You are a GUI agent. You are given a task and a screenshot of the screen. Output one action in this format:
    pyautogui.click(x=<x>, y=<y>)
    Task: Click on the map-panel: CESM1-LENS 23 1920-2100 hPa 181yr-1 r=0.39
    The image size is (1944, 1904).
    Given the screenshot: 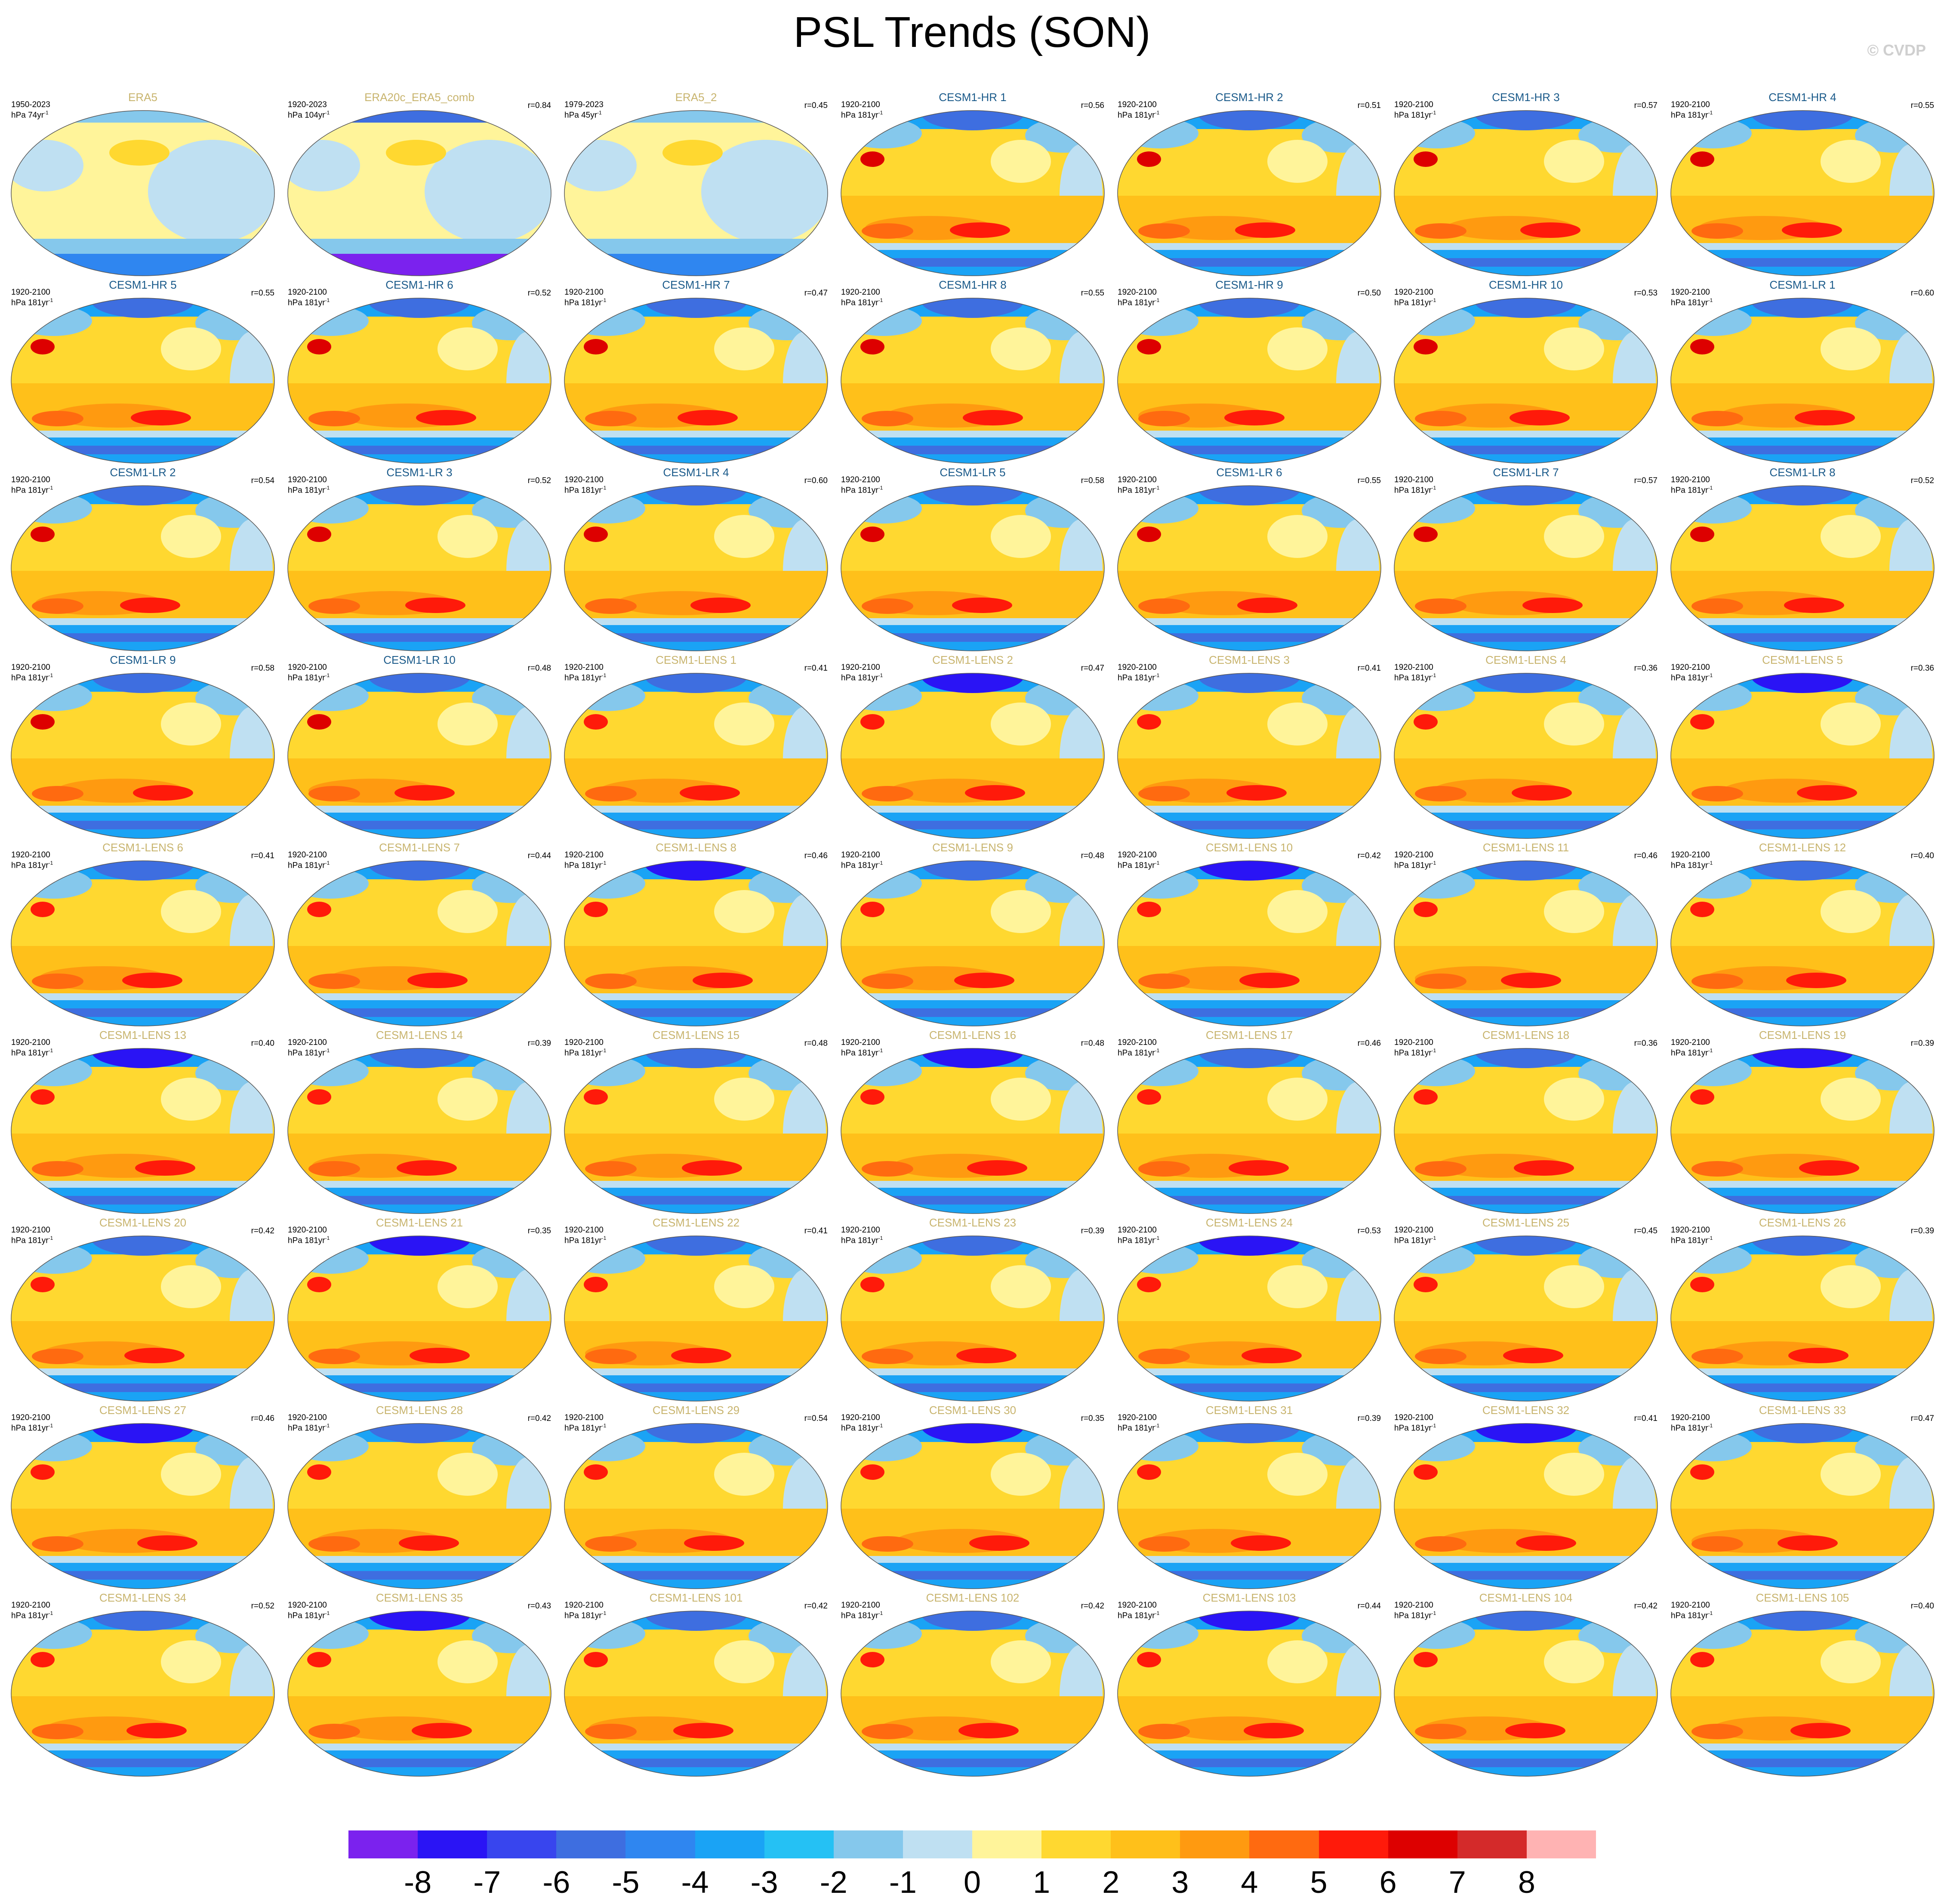 What is the action you would take?
    pyautogui.click(x=973, y=1308)
    